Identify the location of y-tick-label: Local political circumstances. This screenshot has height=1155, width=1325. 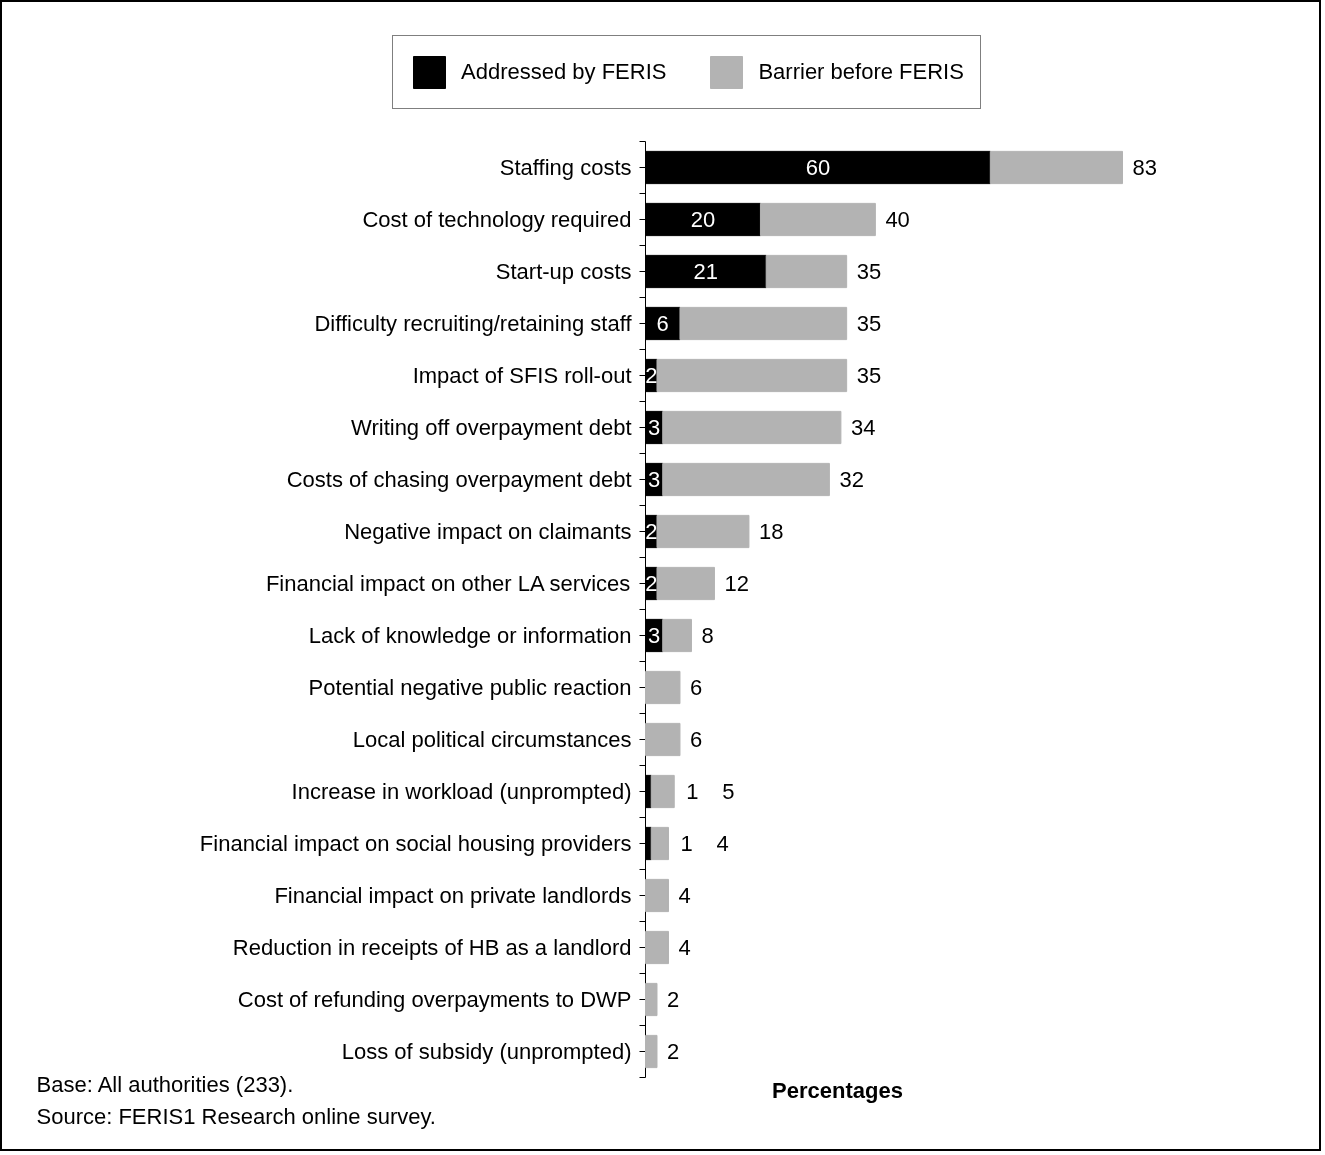
(492, 739).